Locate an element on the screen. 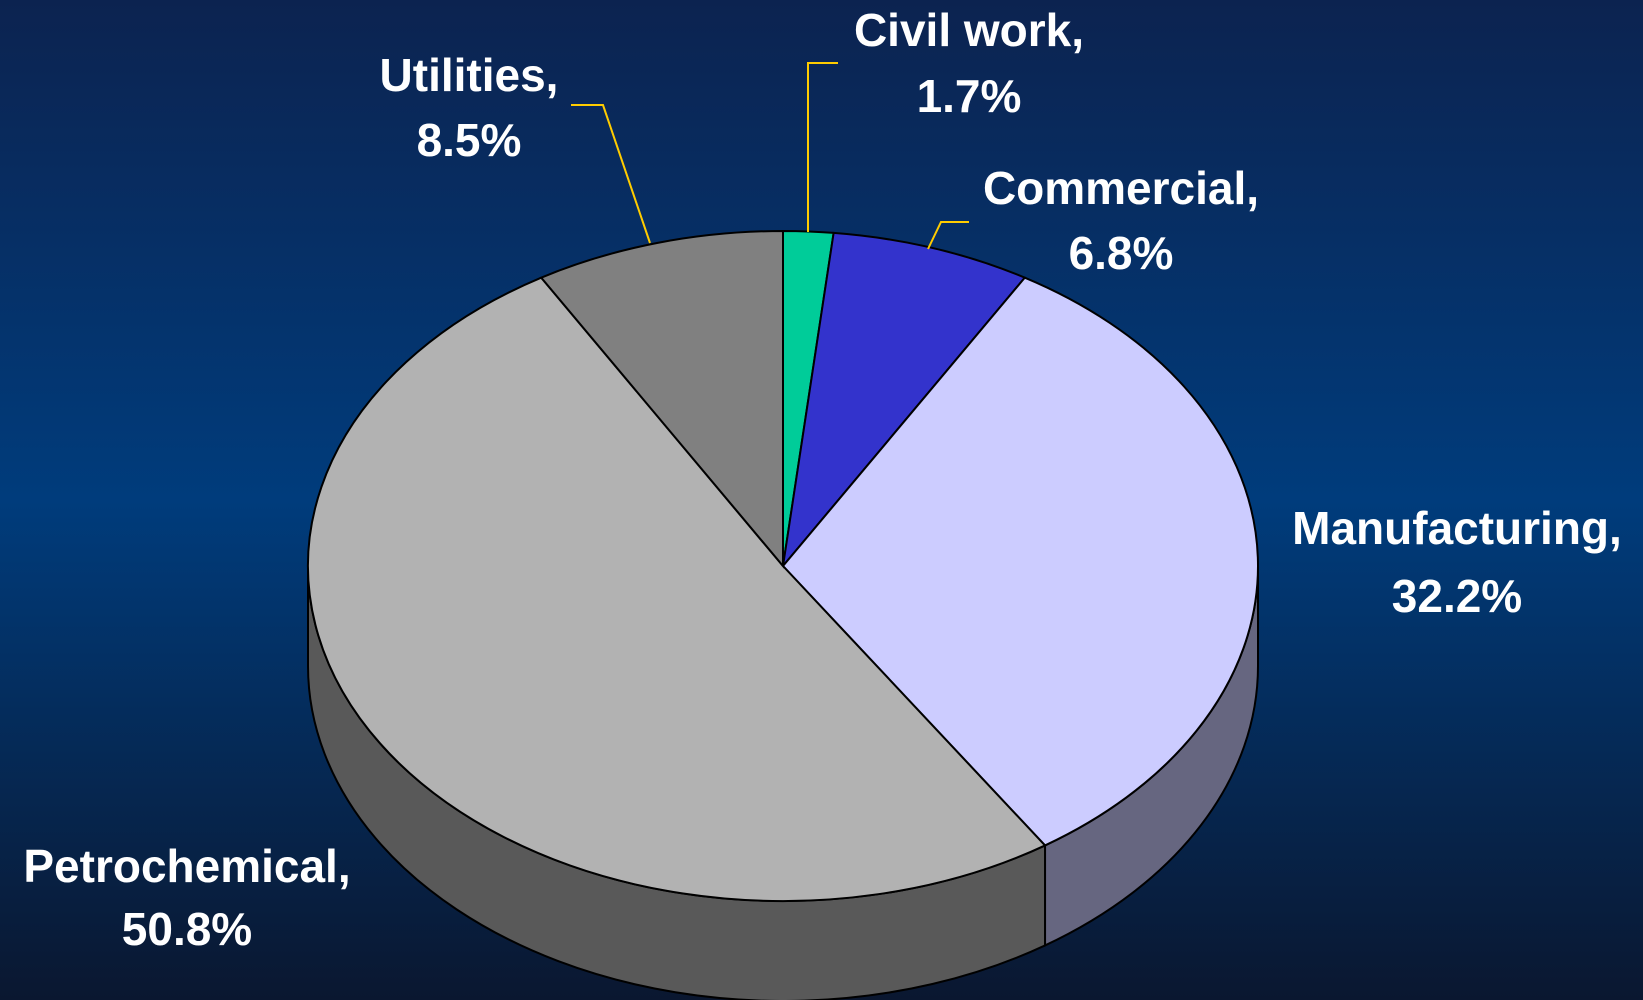 The image size is (1643, 1000). slice-value-label: 8.5% is located at coordinates (469, 140).